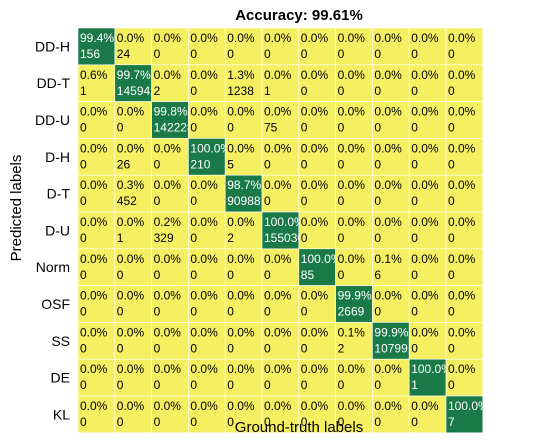 The image size is (550, 442). What do you see at coordinates (284, 238) in the screenshot?
I see `cell-count: 155030` at bounding box center [284, 238].